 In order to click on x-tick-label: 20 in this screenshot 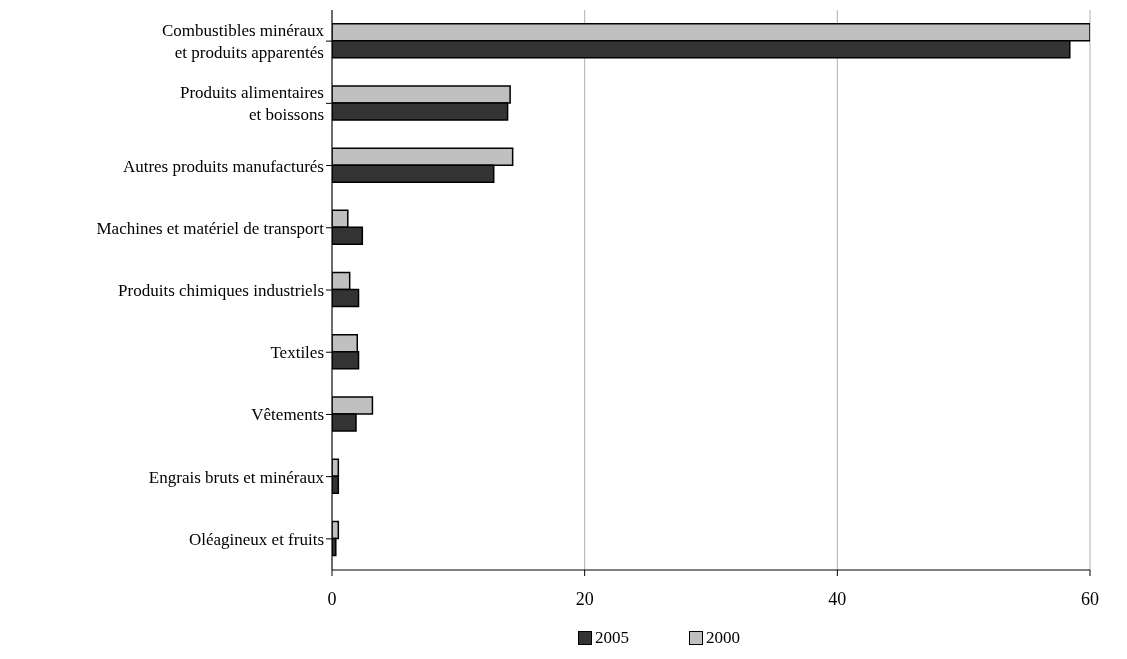, I will do `click(584, 598)`.